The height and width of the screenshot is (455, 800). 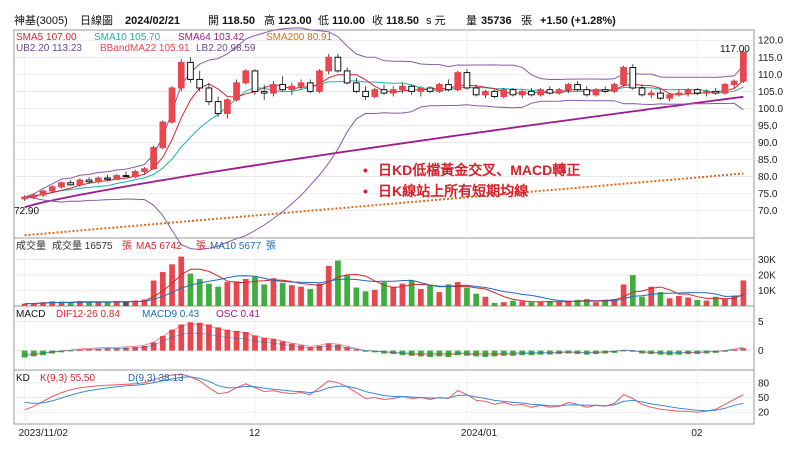 What do you see at coordinates (770, 109) in the screenshot?
I see `price-tick-label: 100.0` at bounding box center [770, 109].